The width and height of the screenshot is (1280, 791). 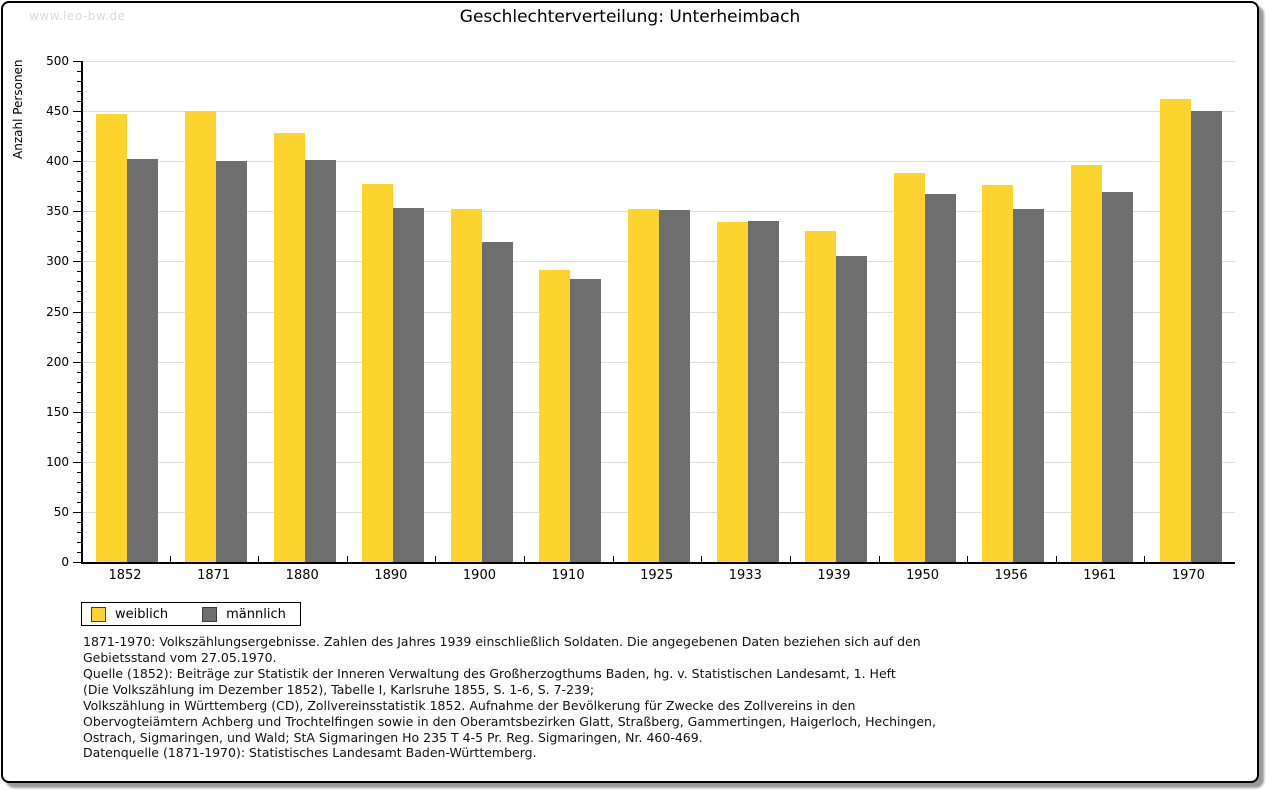 What do you see at coordinates (57, 361) in the screenshot?
I see `y-tick-label-200: 200` at bounding box center [57, 361].